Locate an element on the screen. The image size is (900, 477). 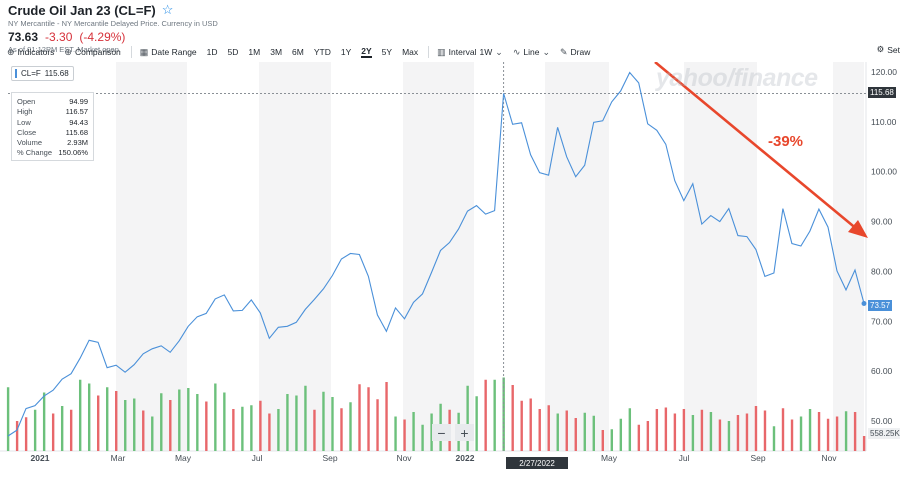
draw-label: Draw is located at coordinates (580, 52).